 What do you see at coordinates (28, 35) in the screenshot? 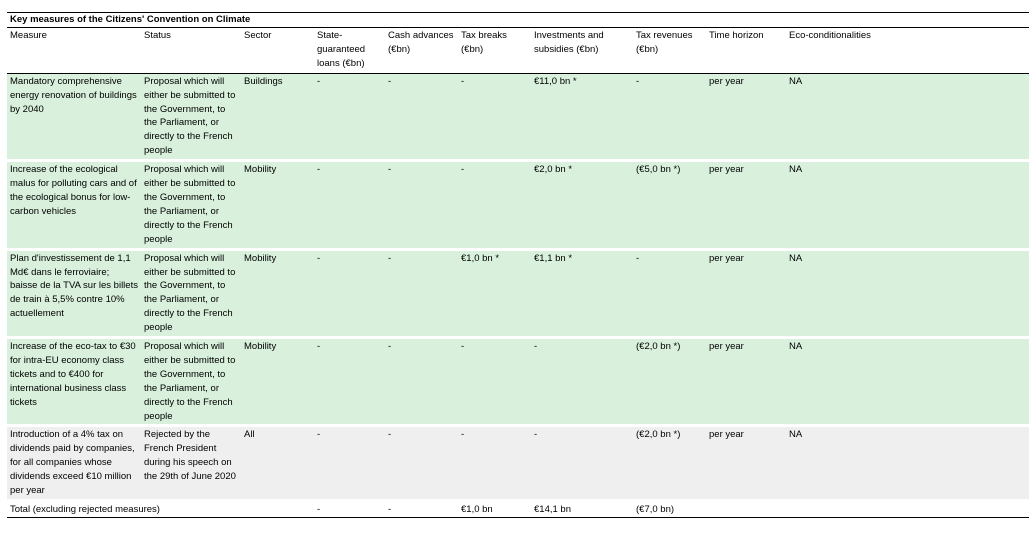
I see `header-measure: Measure` at bounding box center [28, 35].